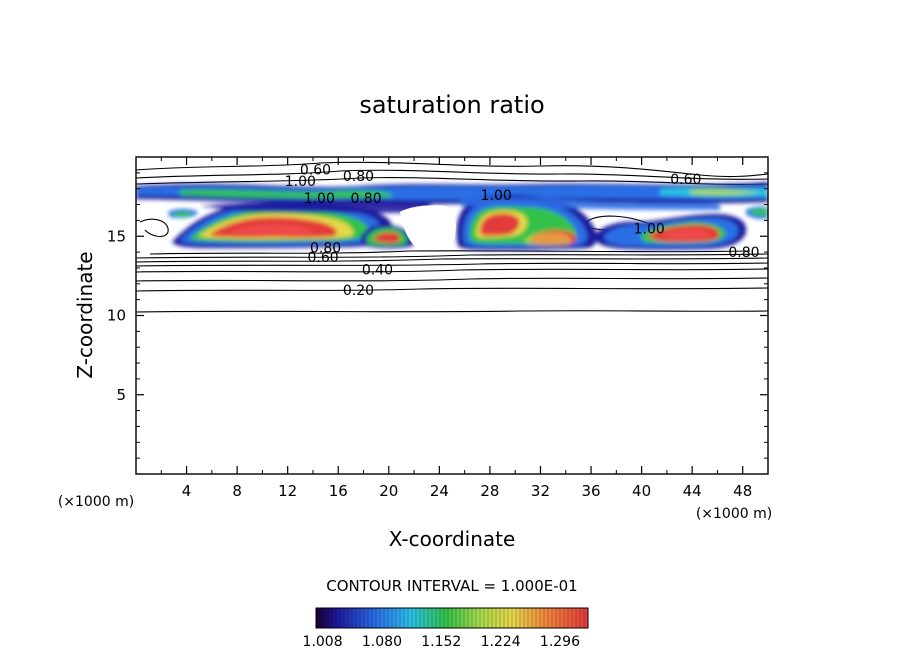  Describe the element at coordinates (96, 502) in the screenshot. I see `y-axis-unit: (×1000 m)` at that location.